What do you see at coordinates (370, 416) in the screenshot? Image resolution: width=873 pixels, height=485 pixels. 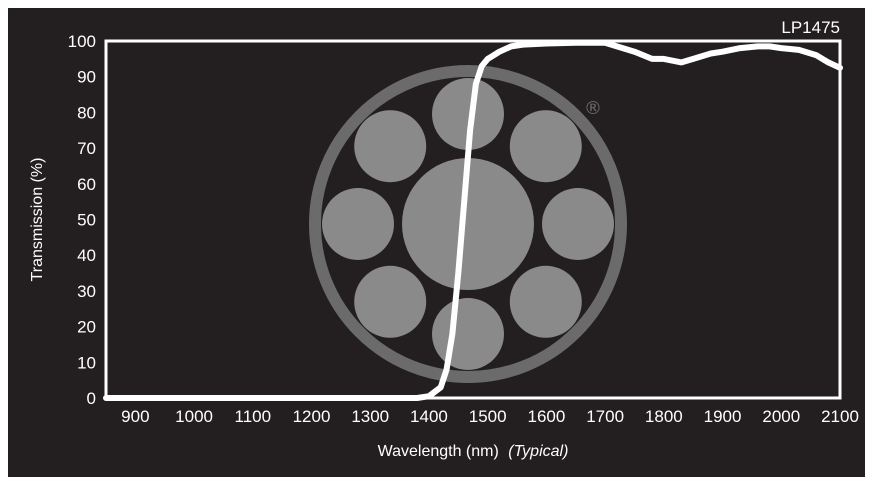 I see `x-tick-label: 1300` at bounding box center [370, 416].